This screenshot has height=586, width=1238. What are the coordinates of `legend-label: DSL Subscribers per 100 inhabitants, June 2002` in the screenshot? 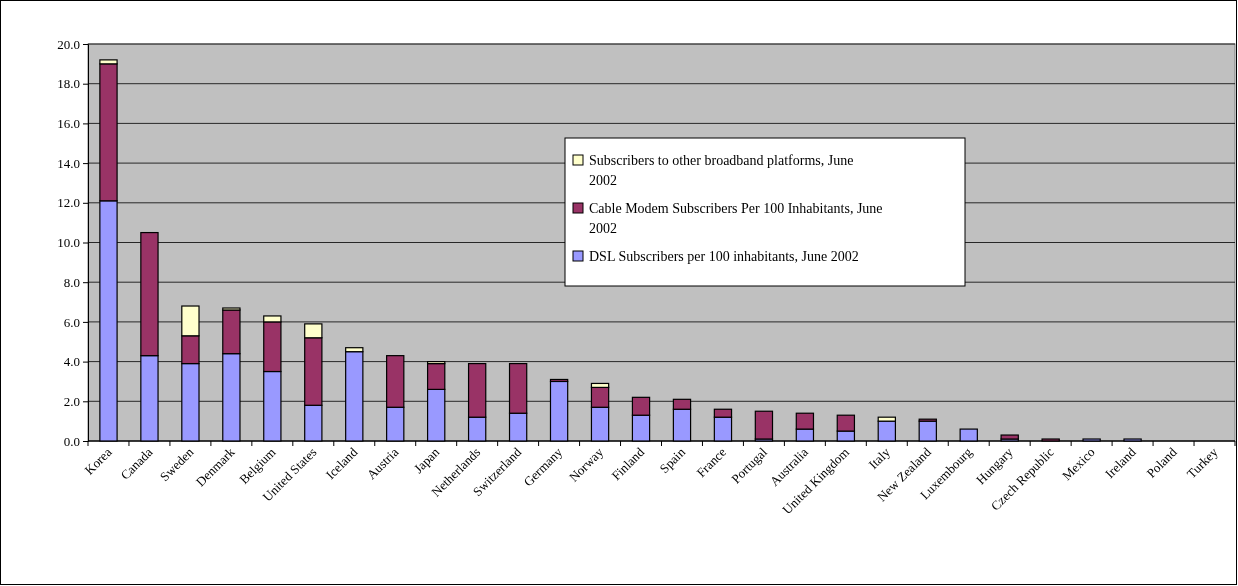 It's located at (724, 256).